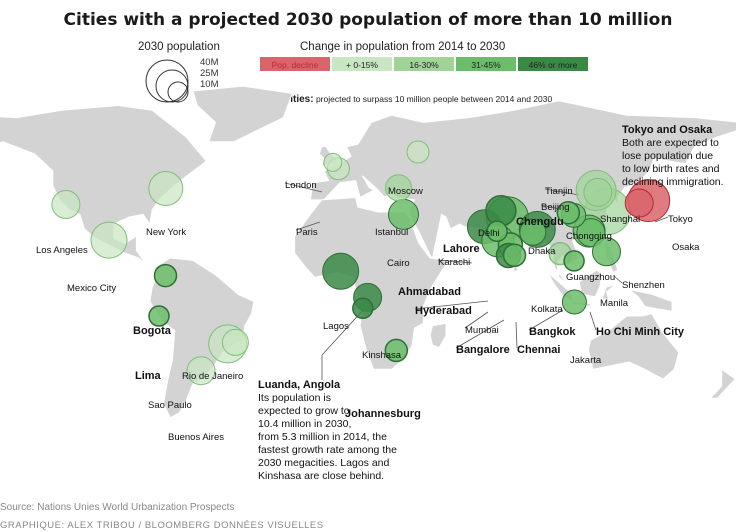  Describe the element at coordinates (66, 204) in the screenshot. I see `city-bubble-los-angeles` at that location.